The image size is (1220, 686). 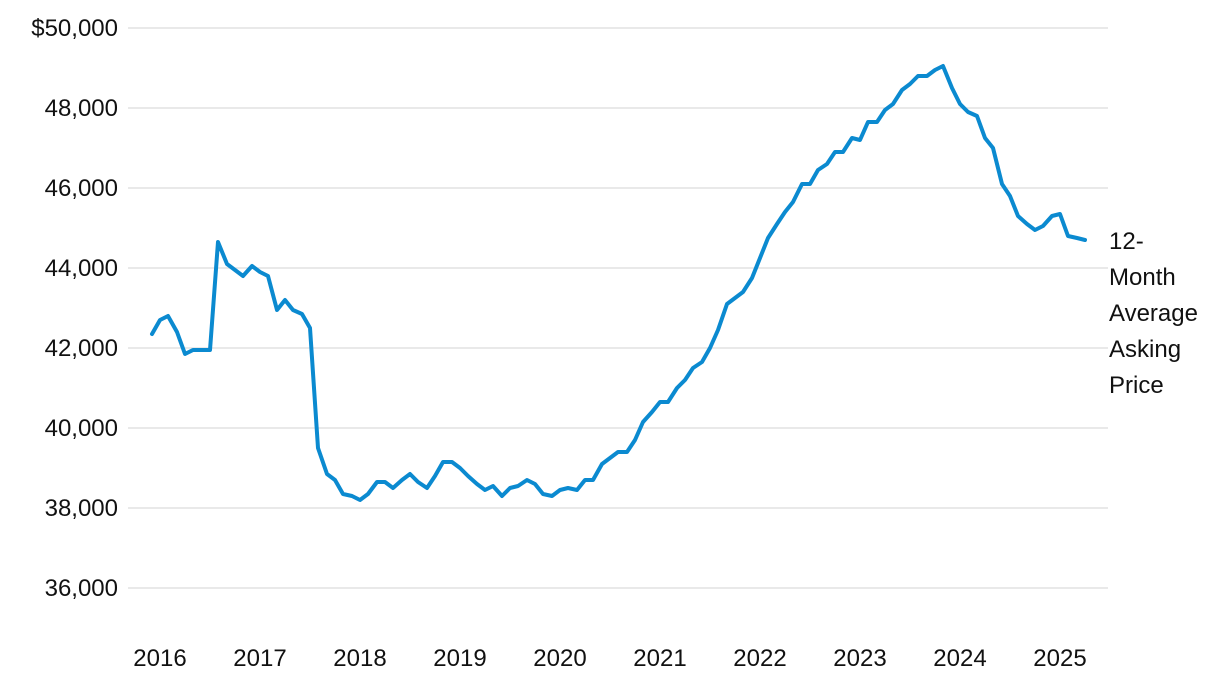 I want to click on x-tick-label: 2024, so click(x=959, y=658).